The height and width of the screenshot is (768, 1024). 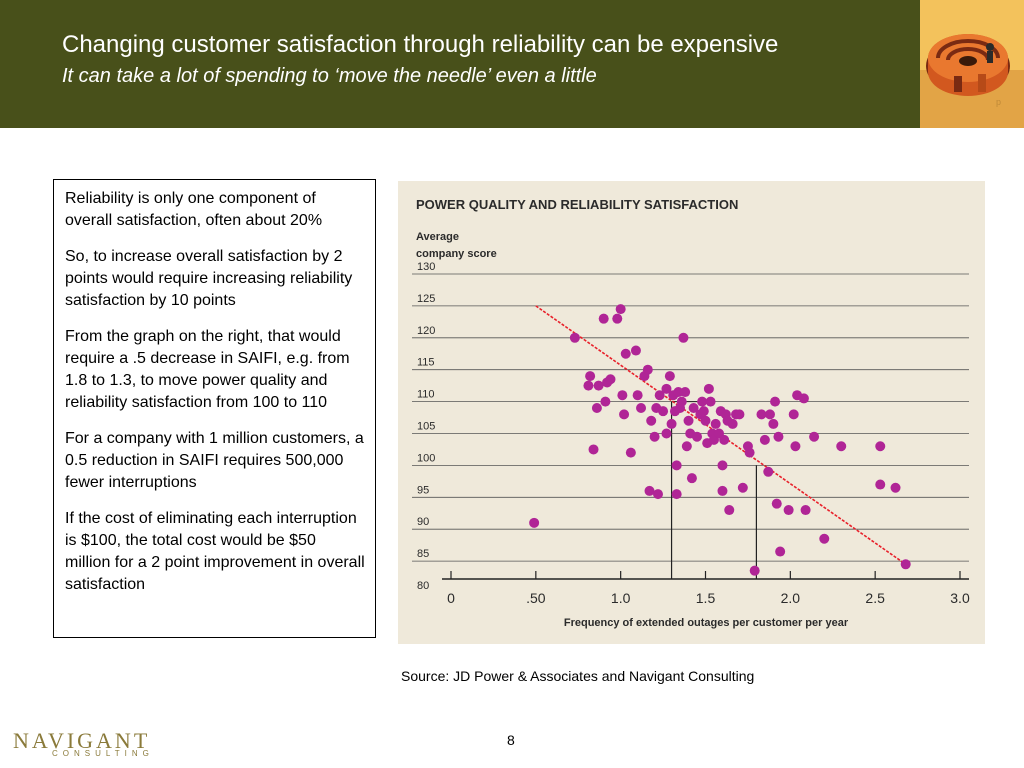 What do you see at coordinates (423, 586) in the screenshot?
I see `y-tick-label: 80` at bounding box center [423, 586].